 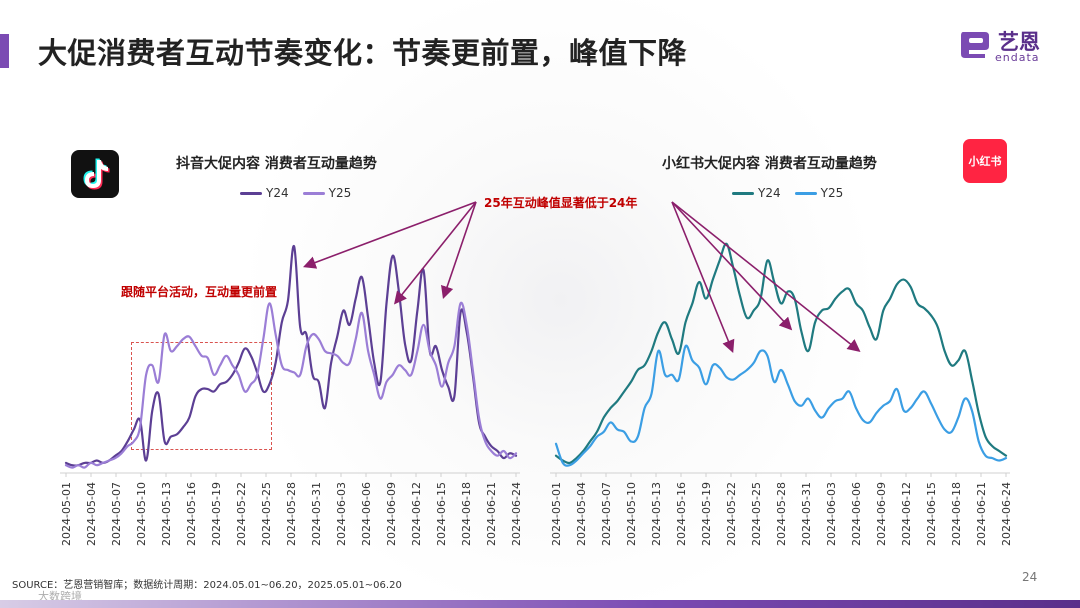 I want to click on annotation-arrows, so click(x=582, y=277).